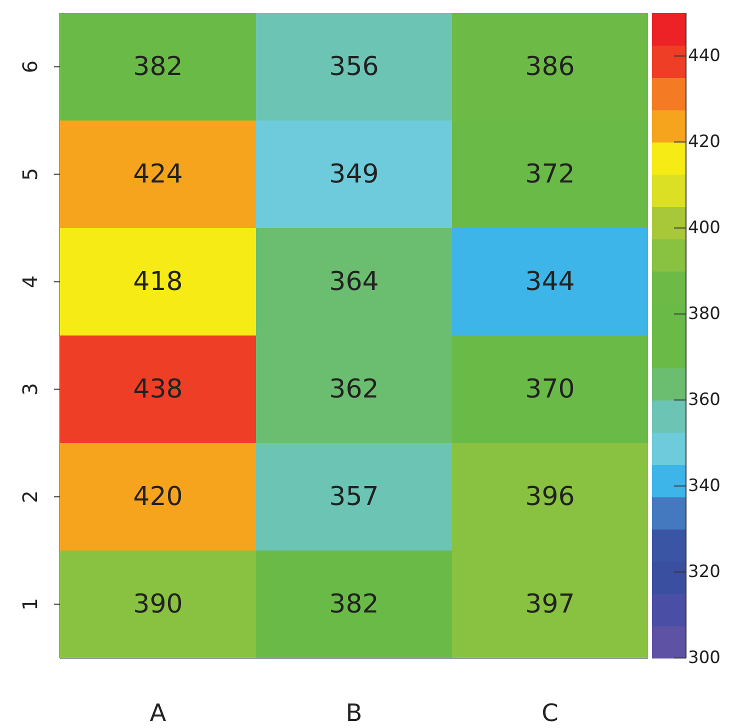 The width and height of the screenshot is (733, 728). What do you see at coordinates (158, 389) in the screenshot?
I see `data-label: 438` at bounding box center [158, 389].